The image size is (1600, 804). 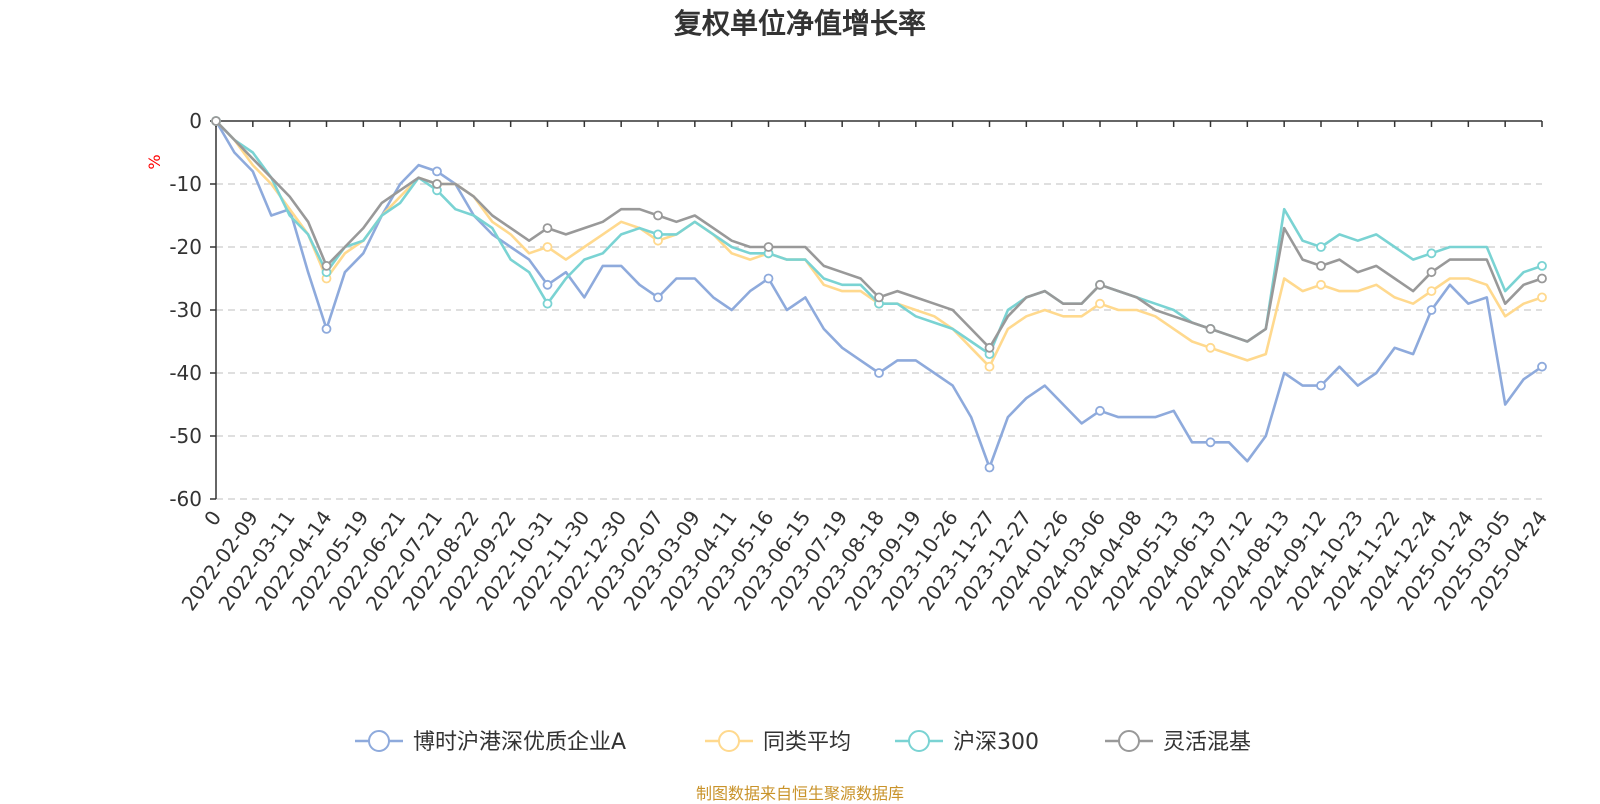 What do you see at coordinates (185, 373) in the screenshot?
I see `y-tick-label: -40` at bounding box center [185, 373].